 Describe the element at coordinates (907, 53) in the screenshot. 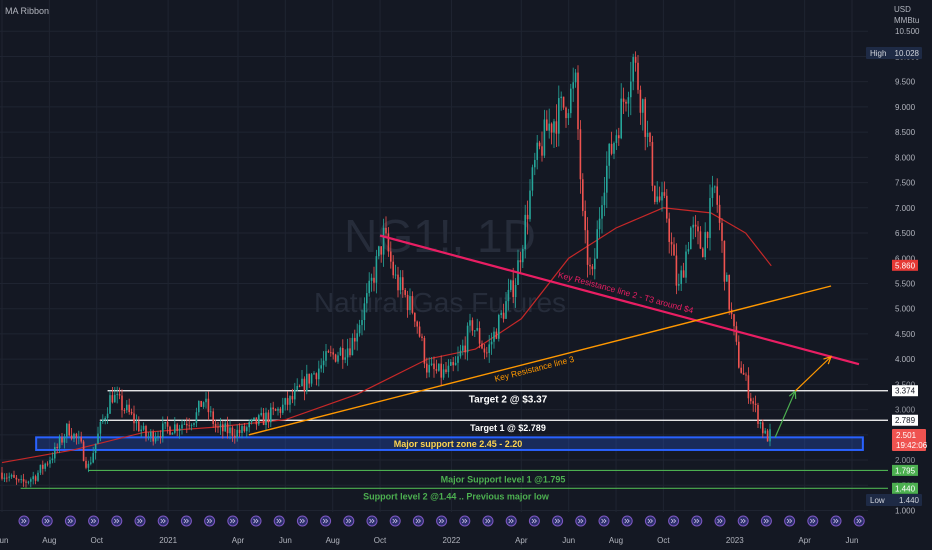

I see `high-value: 10.028` at that location.